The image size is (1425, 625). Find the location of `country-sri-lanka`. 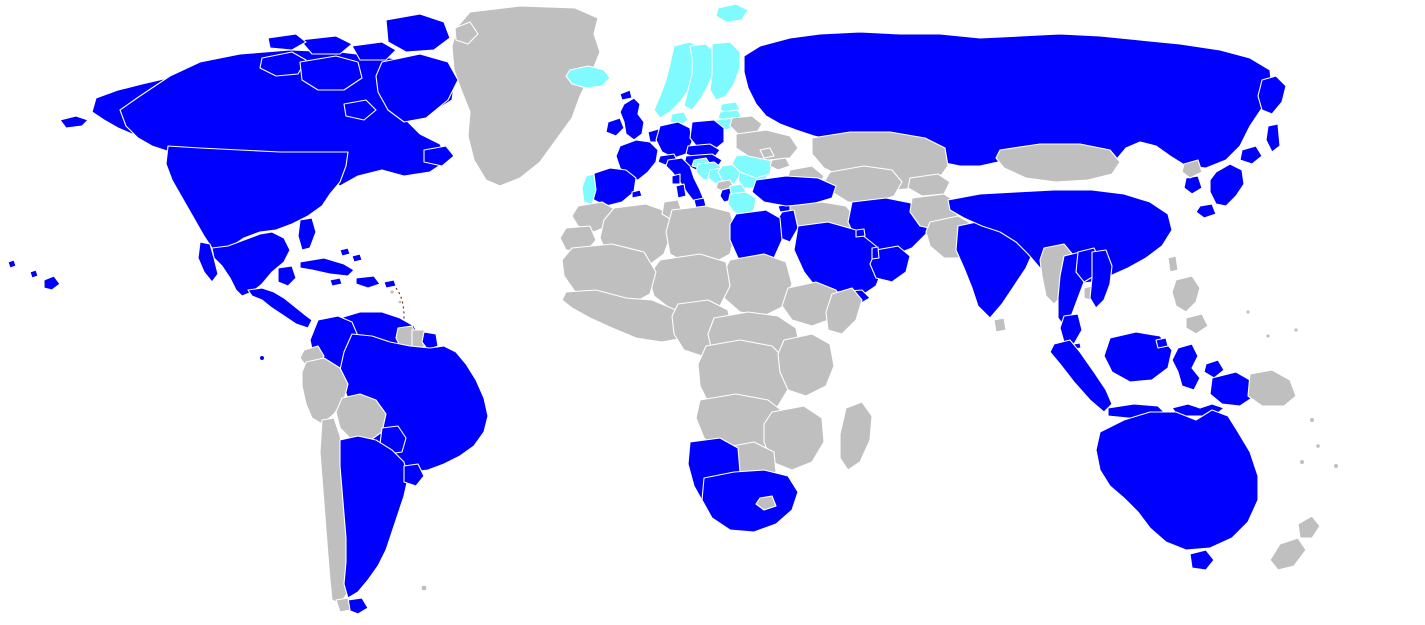

country-sri-lanka is located at coordinates (1000, 325).